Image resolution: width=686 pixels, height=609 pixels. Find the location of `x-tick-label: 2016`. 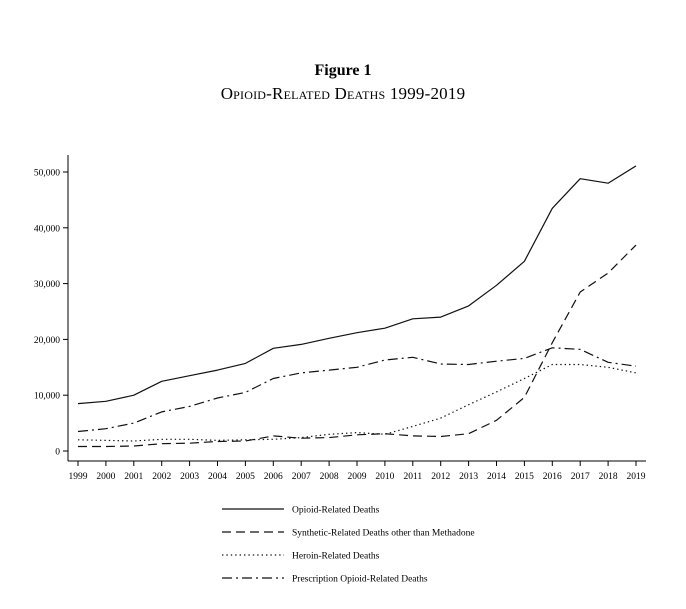

x-tick-label: 2016 is located at coordinates (552, 477).